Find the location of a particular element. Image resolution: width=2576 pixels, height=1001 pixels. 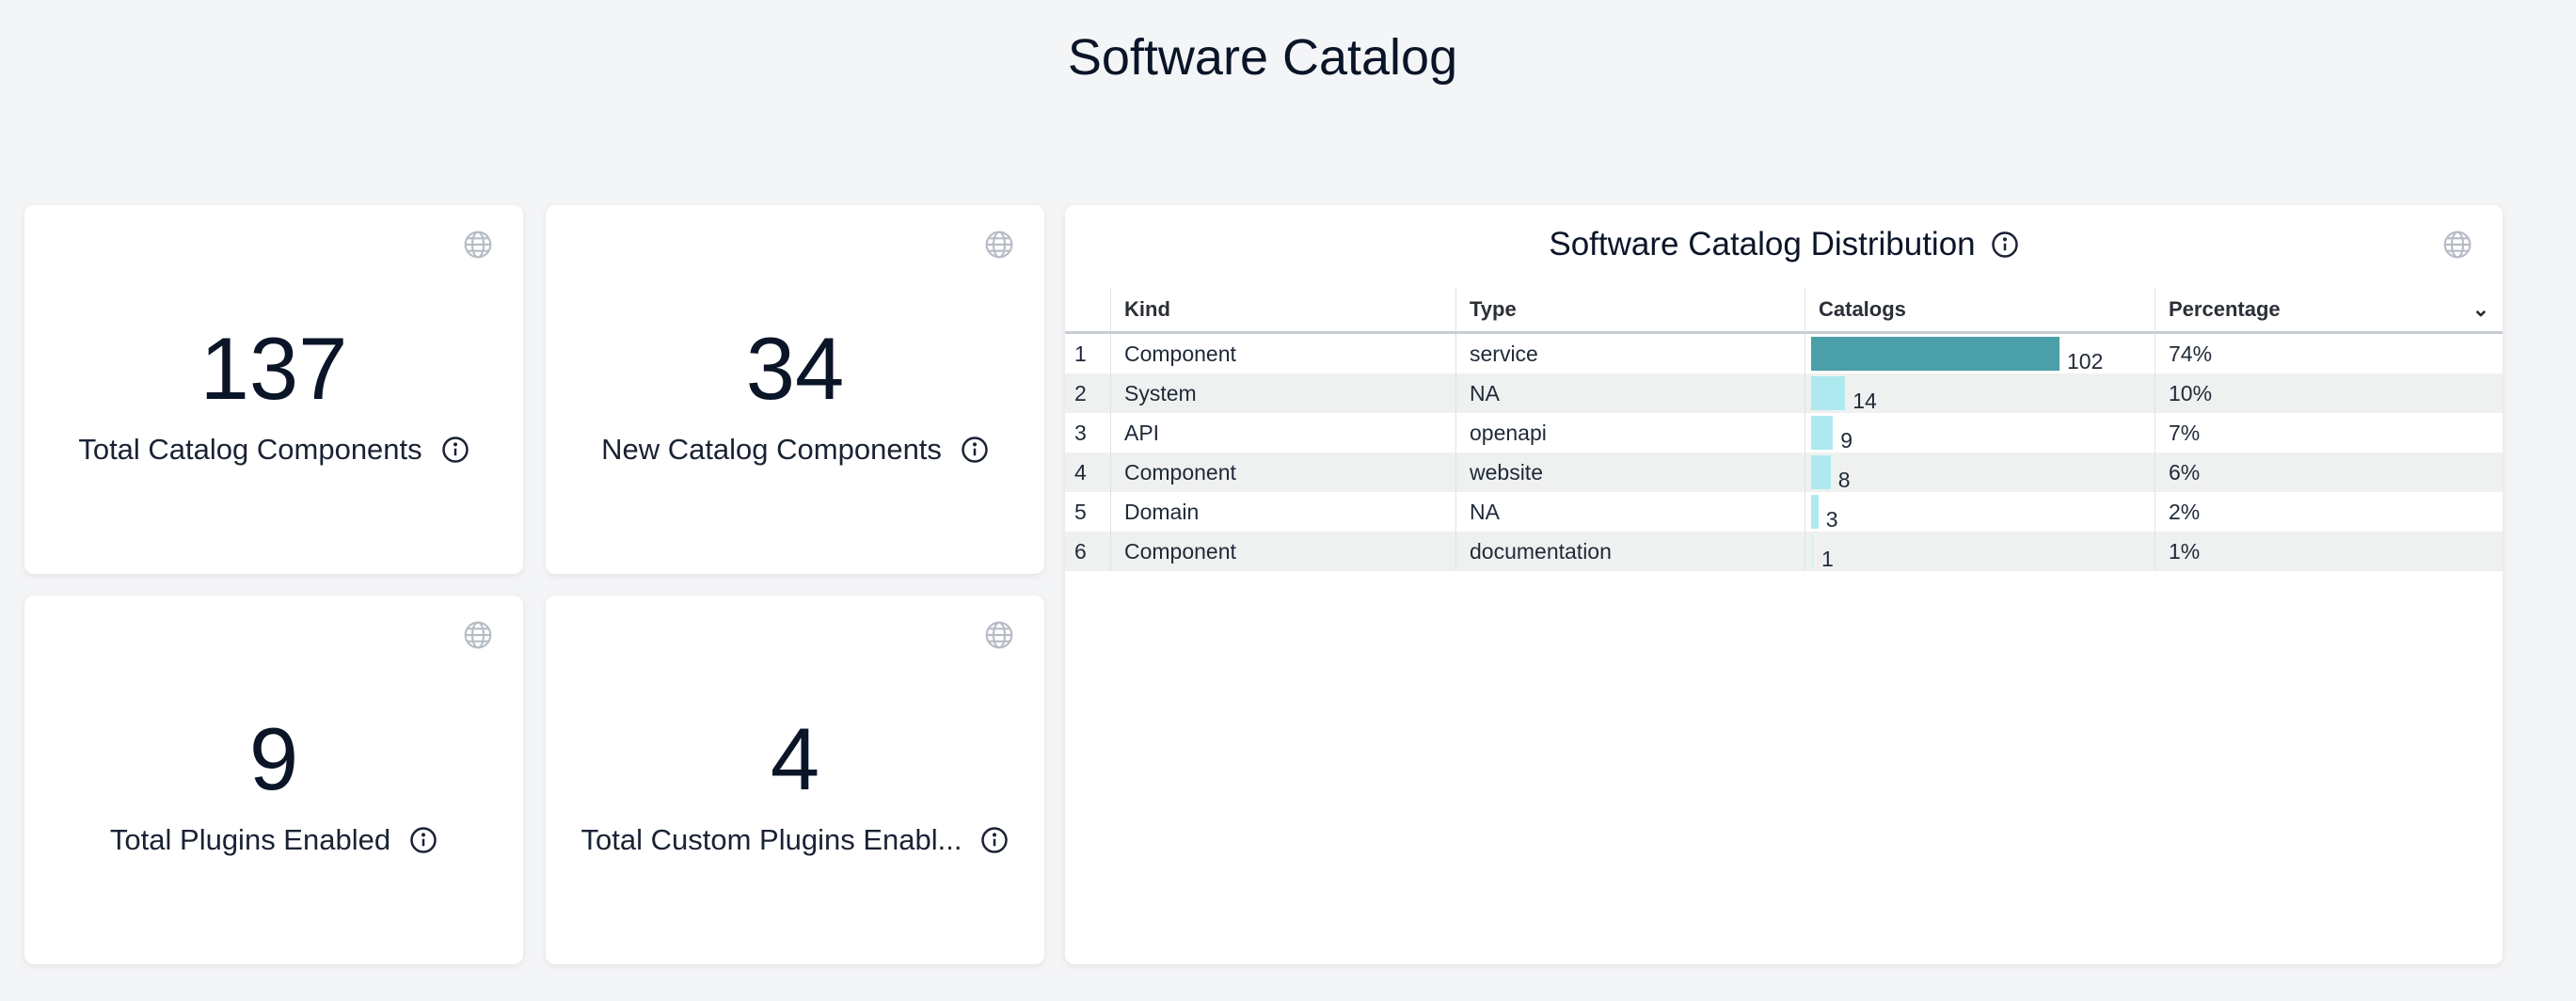

row-index: 1 is located at coordinates (1080, 353).